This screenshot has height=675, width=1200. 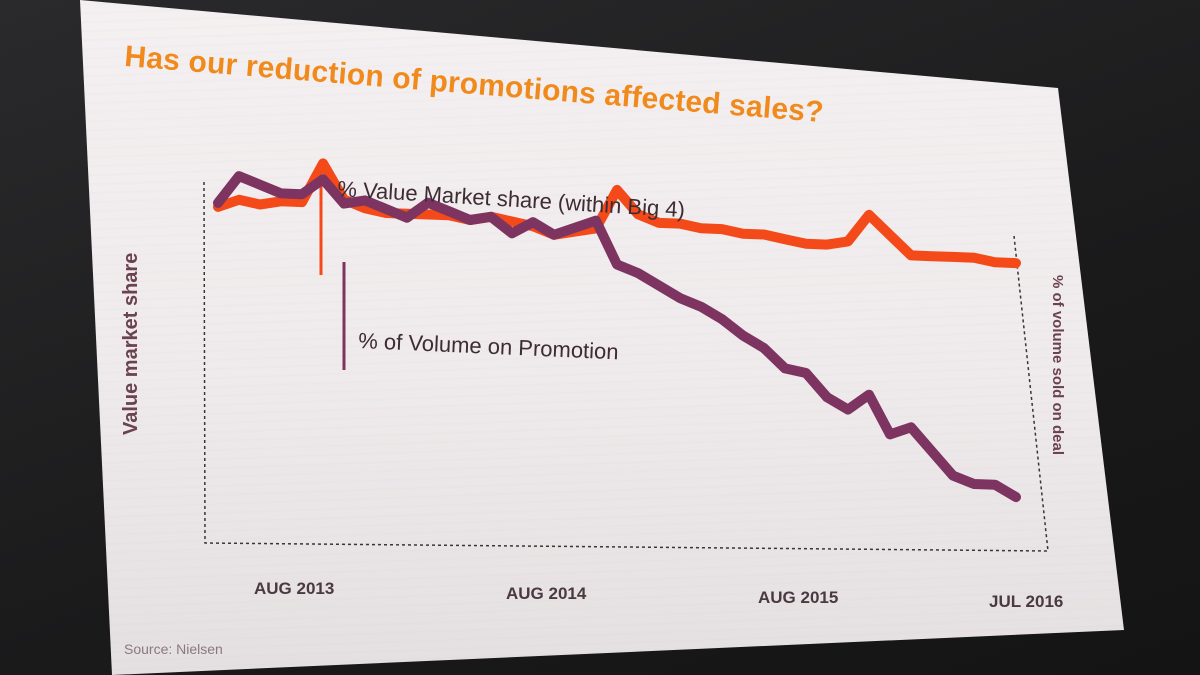 What do you see at coordinates (131, 343) in the screenshot?
I see `y-axis-label-left: Value market share` at bounding box center [131, 343].